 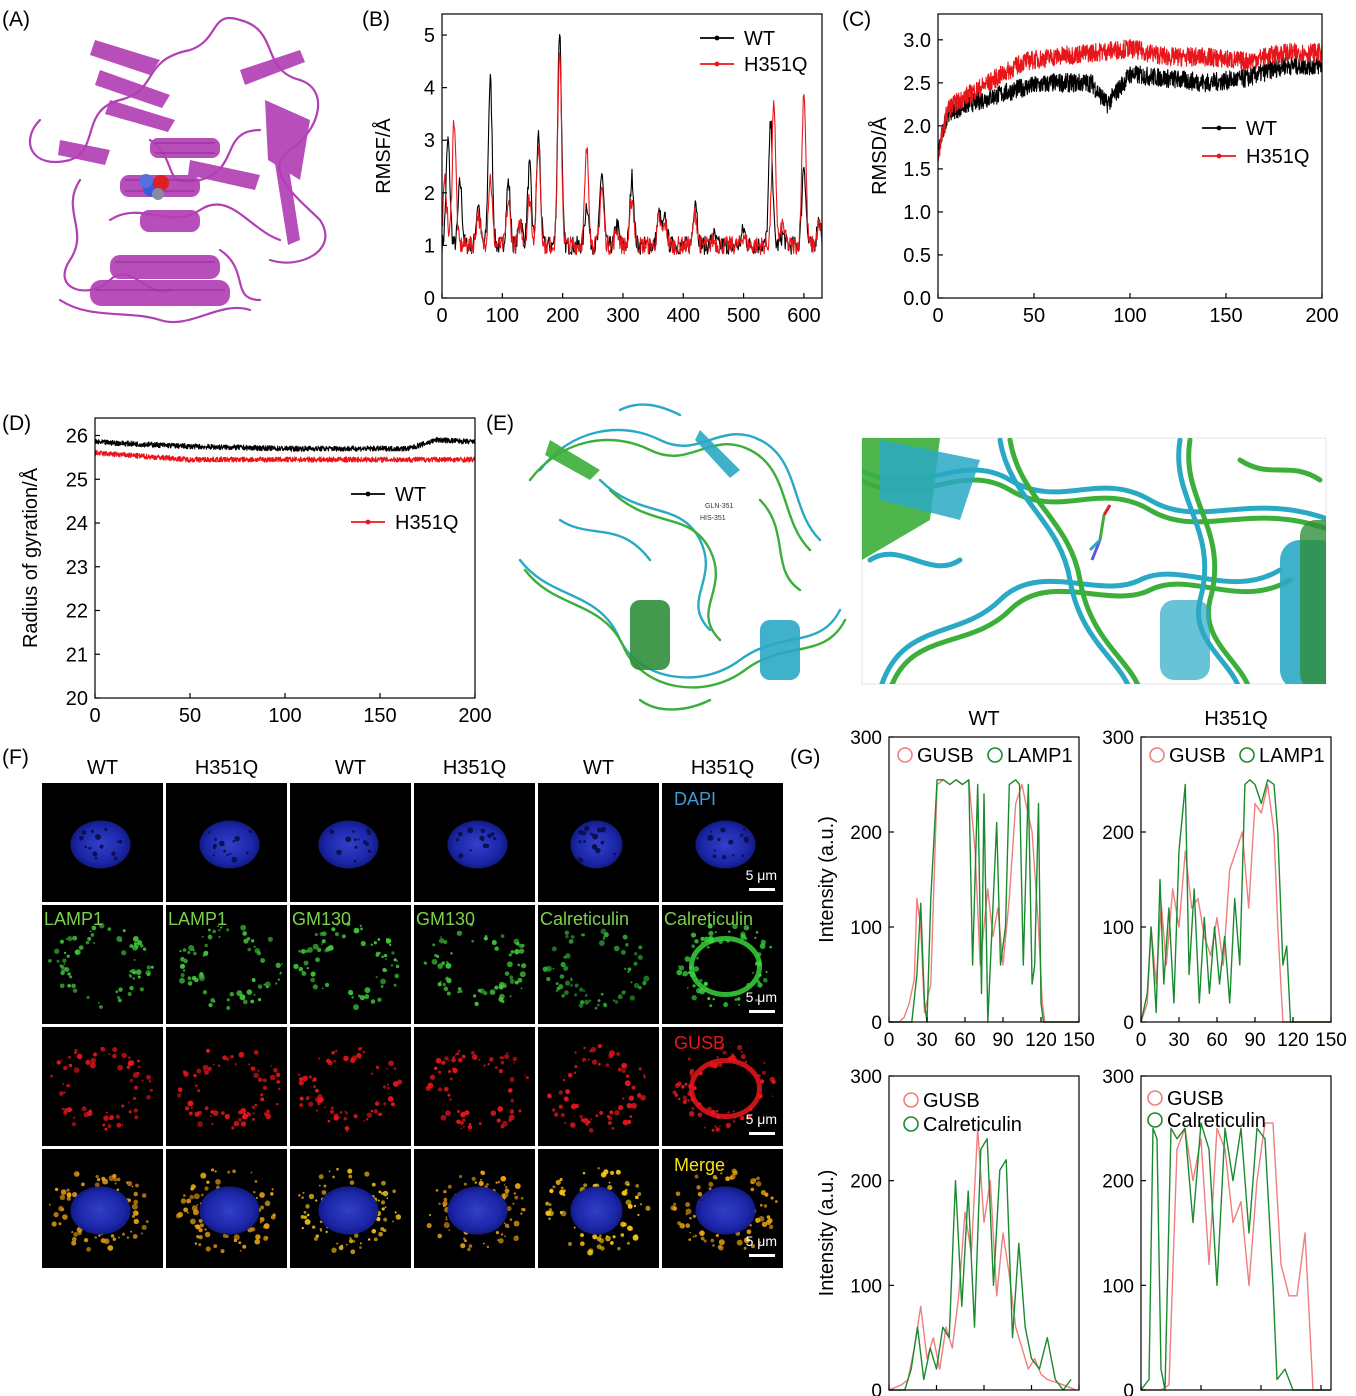 I want to click on legend-label: GUSB, so click(x=1197, y=756).